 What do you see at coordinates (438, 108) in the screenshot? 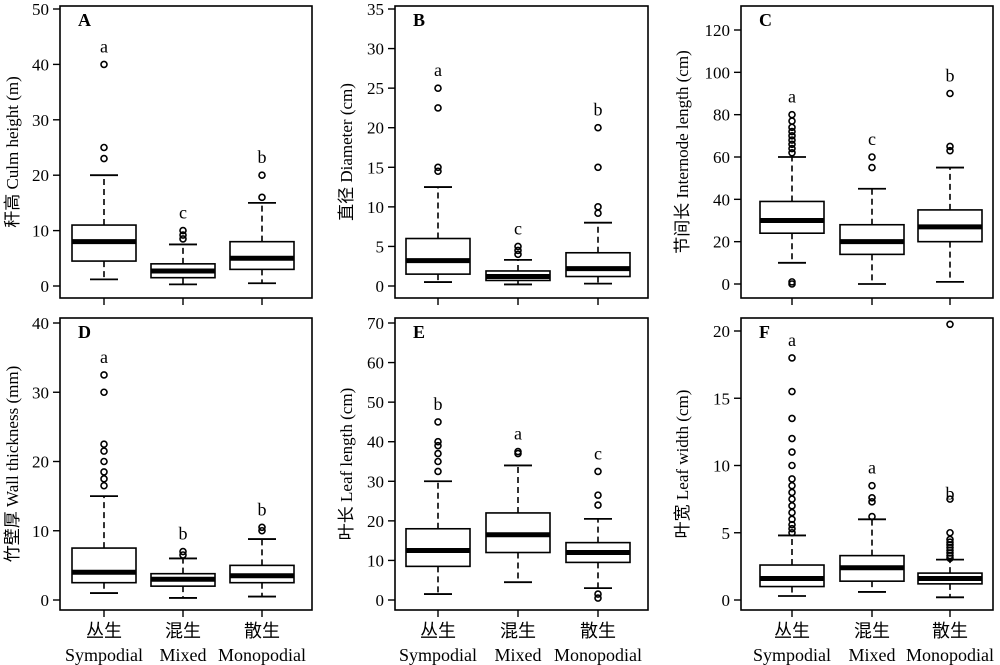
I see `panel-b-sympodial-outlier` at bounding box center [438, 108].